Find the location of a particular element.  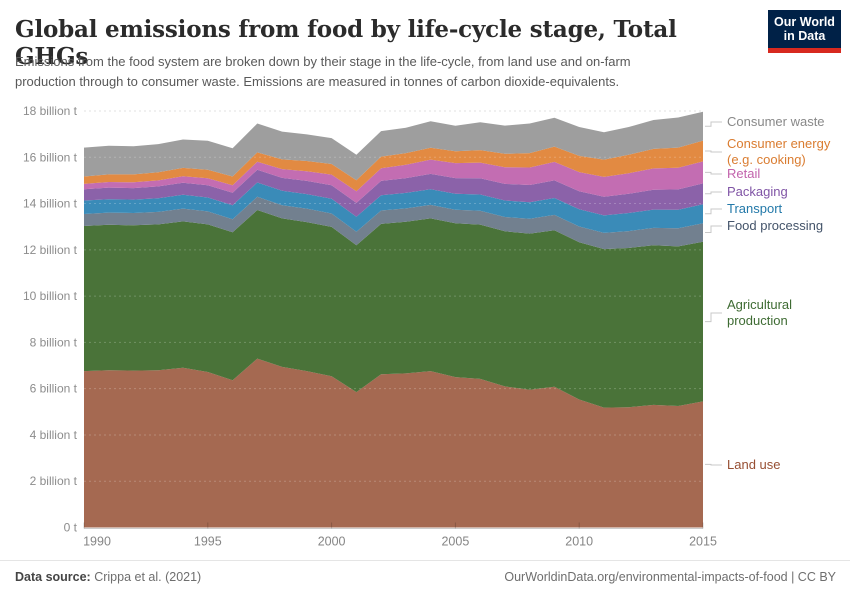

legend-item-retail: Retail is located at coordinates (743, 174).